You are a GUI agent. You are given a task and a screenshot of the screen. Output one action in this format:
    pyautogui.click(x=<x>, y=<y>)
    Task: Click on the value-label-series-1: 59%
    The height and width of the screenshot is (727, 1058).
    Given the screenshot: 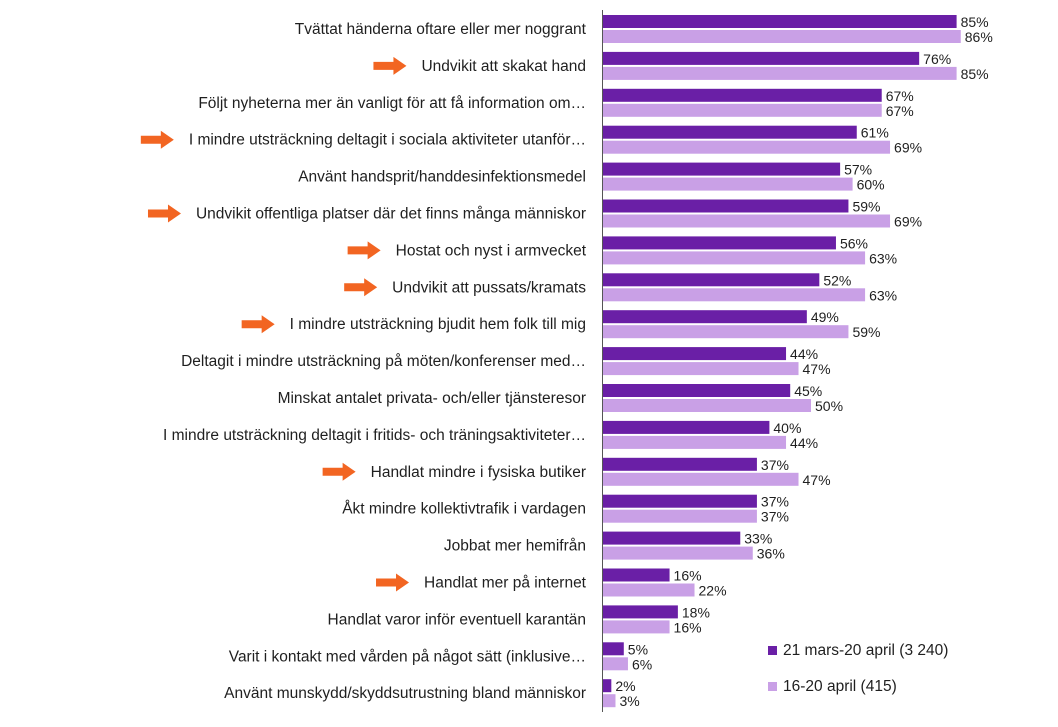 What is the action you would take?
    pyautogui.click(x=866, y=207)
    